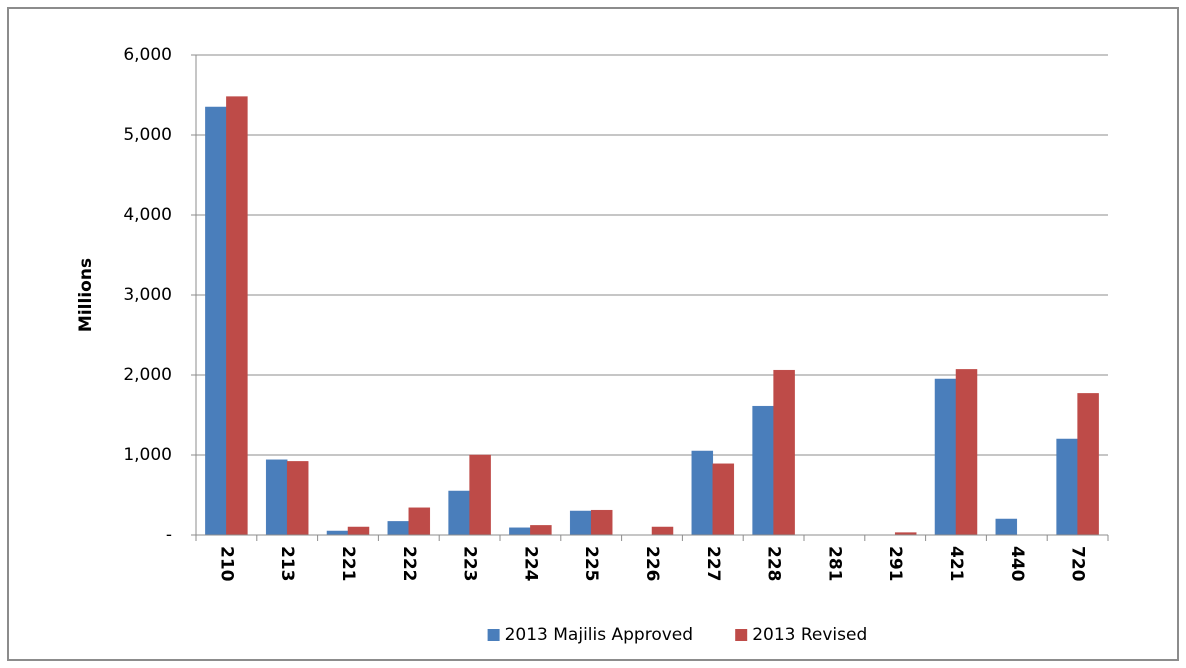  I want to click on y-tick-label: -, so click(169, 535).